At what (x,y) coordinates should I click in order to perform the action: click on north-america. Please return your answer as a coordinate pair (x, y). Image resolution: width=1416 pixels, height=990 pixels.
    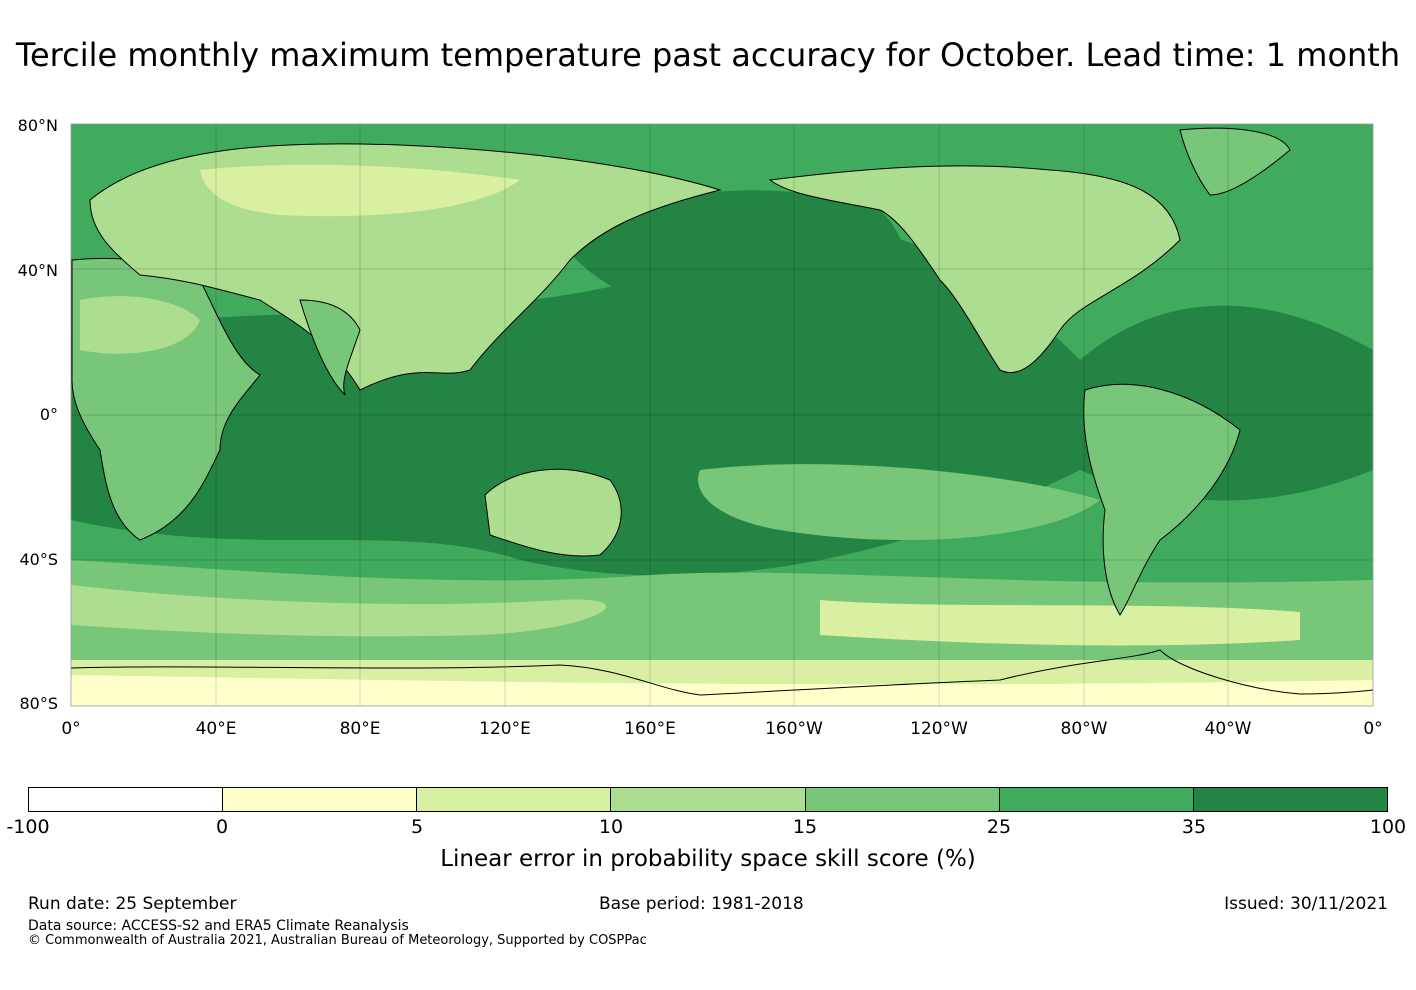
    Looking at the image, I should click on (974, 269).